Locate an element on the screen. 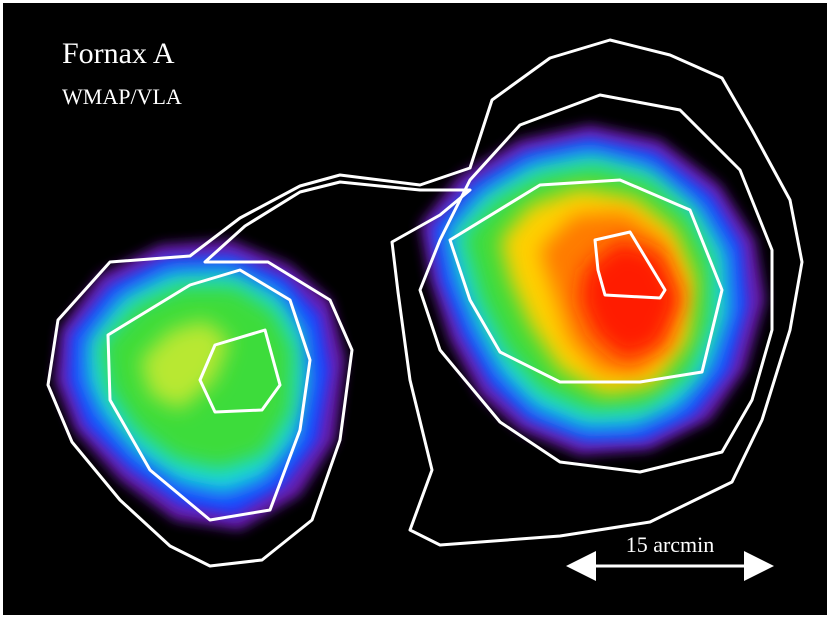 This screenshot has width=830, height=621. title: Fornax A is located at coordinates (118, 53).